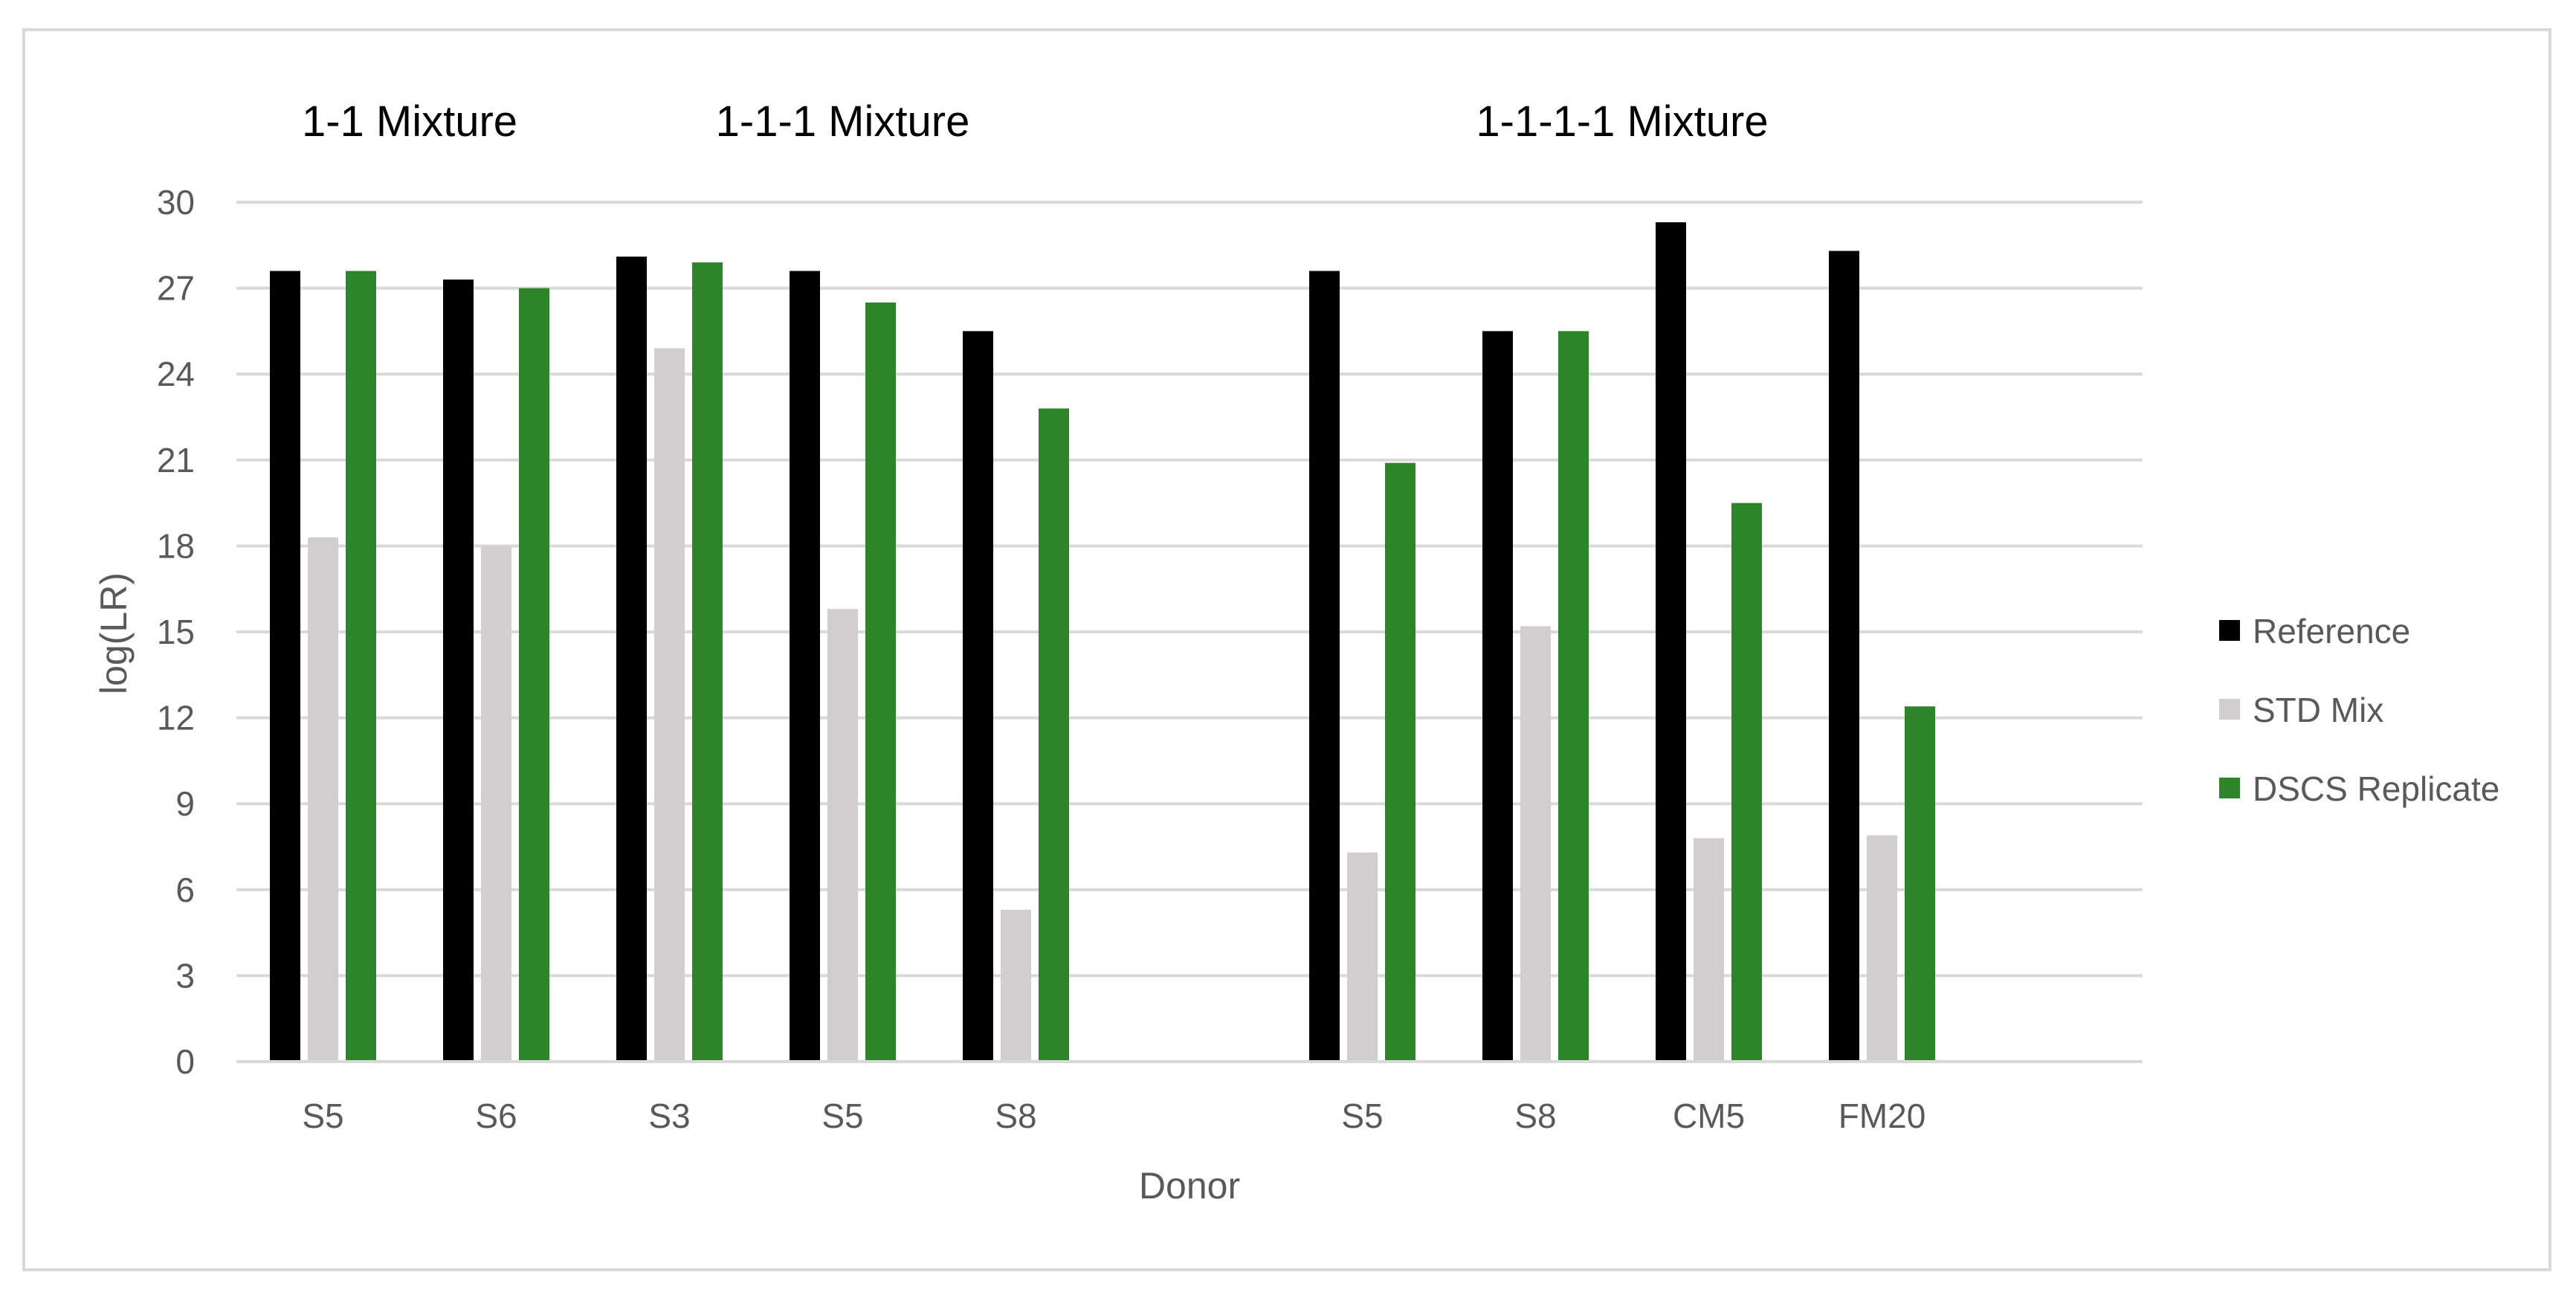  Describe the element at coordinates (2376, 788) in the screenshot. I see `legend-label-dscs-replicate: DSCS Replicate` at that location.